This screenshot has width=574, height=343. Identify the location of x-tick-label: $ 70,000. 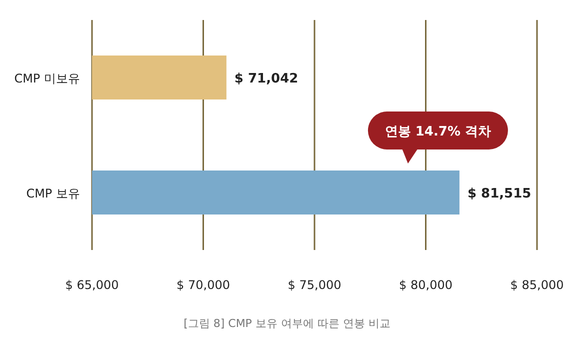
(203, 285).